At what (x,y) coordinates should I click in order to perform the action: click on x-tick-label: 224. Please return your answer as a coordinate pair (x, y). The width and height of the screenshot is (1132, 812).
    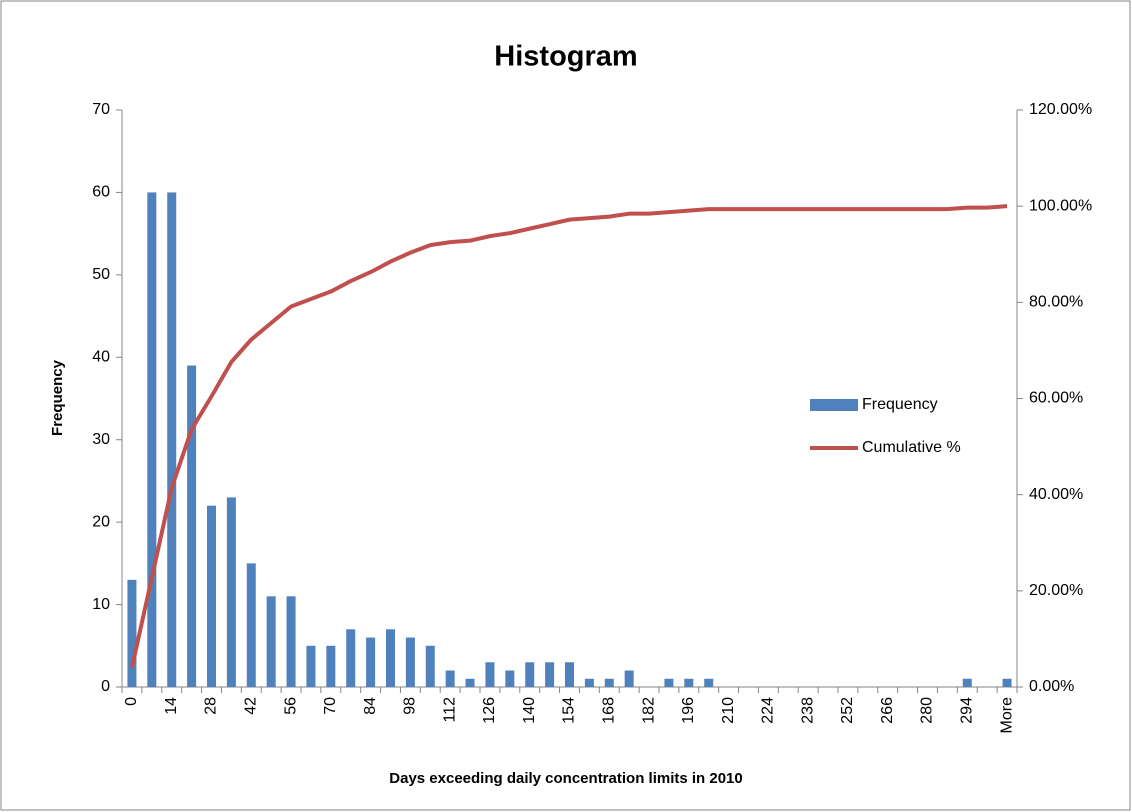
    Looking at the image, I should click on (768, 710).